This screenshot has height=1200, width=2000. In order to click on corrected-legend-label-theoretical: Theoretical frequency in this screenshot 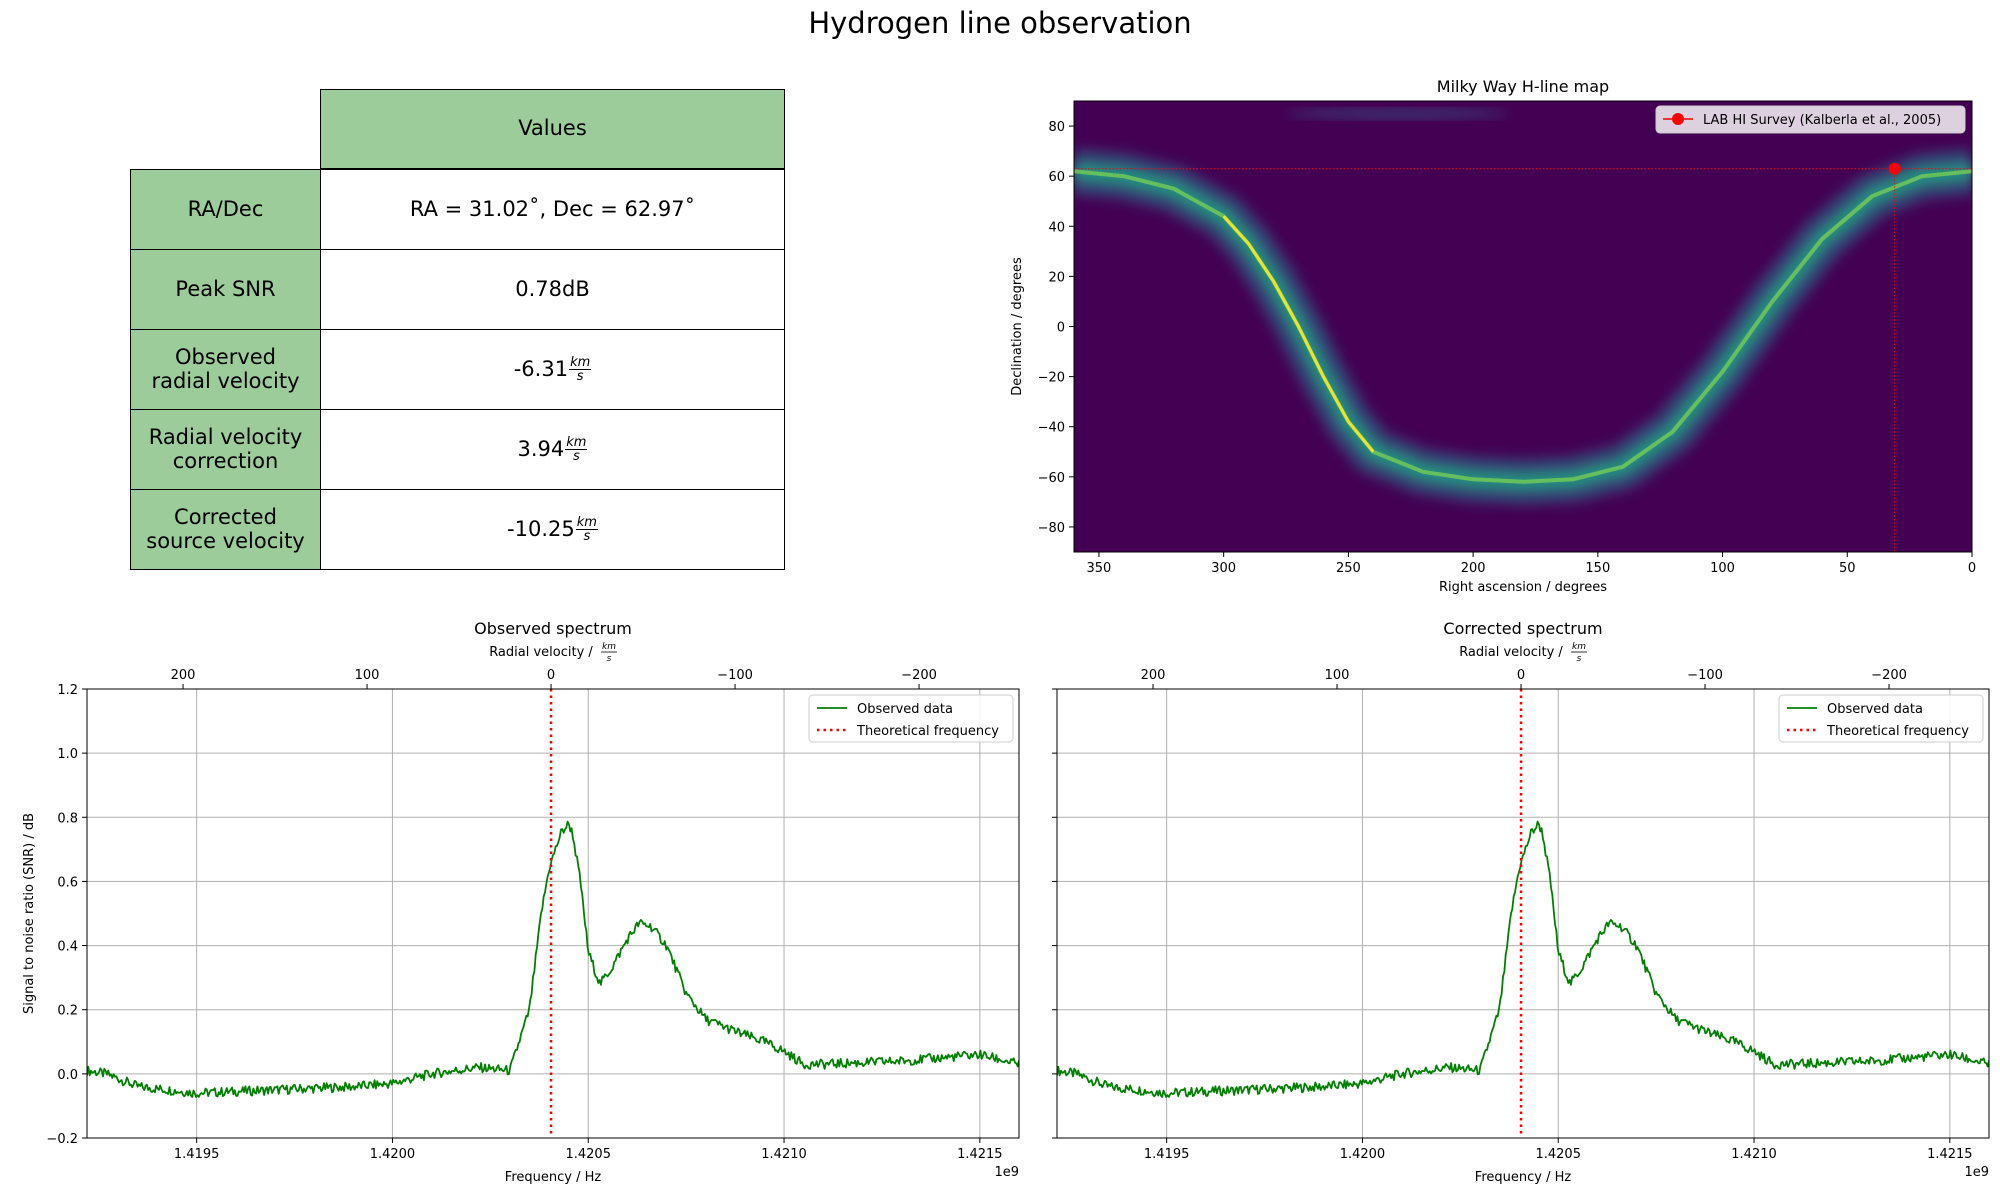, I will do `click(1897, 731)`.